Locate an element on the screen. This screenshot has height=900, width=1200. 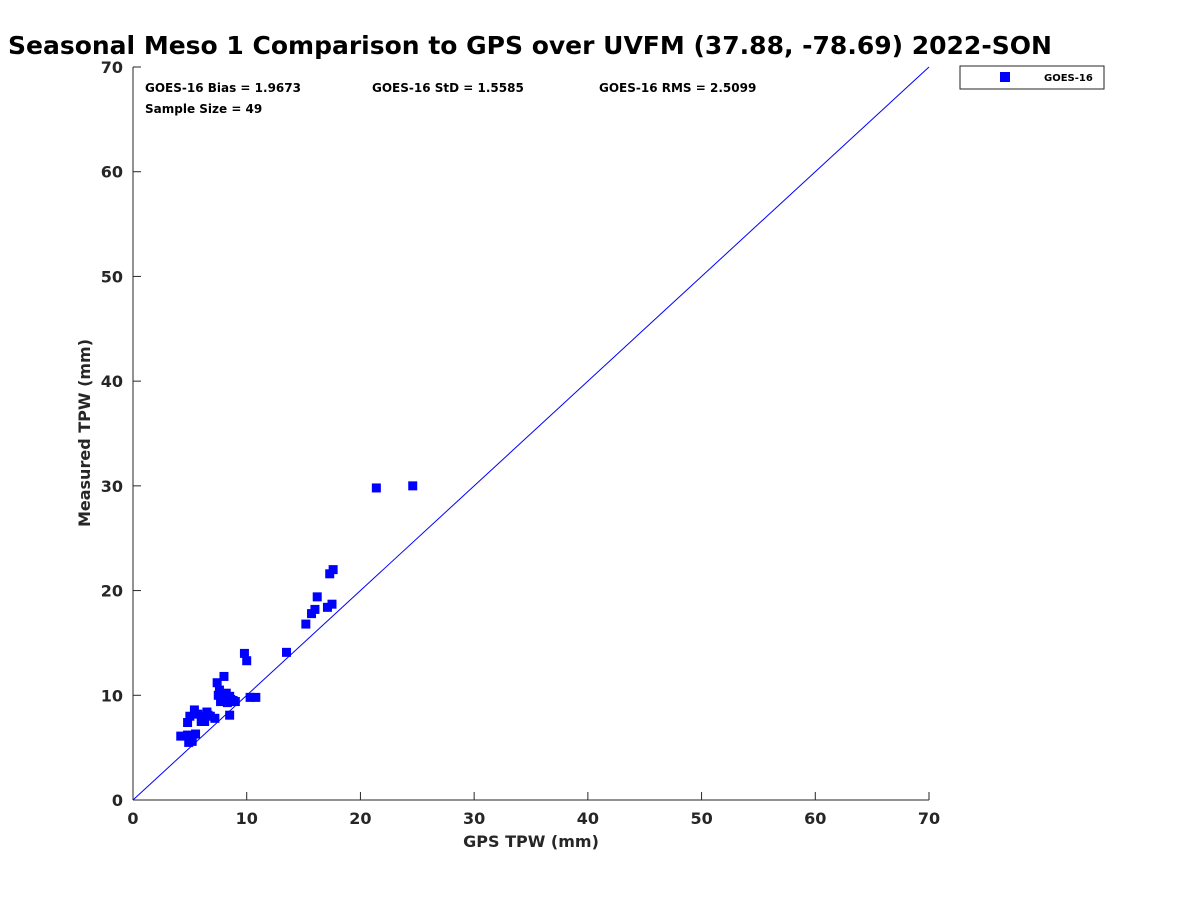
std-stat: GOES-16 StD = 1.5585 is located at coordinates (448, 88).